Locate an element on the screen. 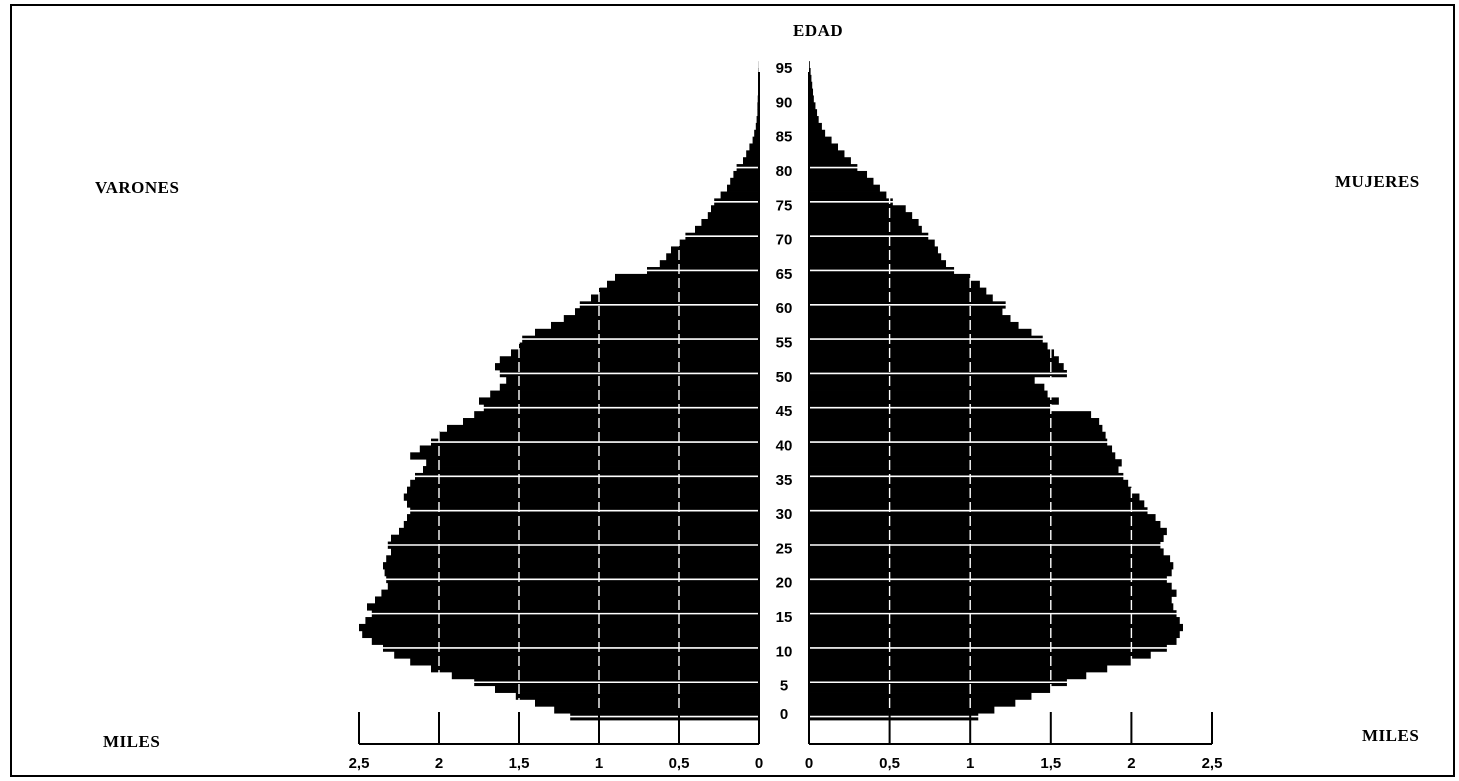 This screenshot has width=1459, height=781. age-tick-60: 60 is located at coordinates (784, 308).